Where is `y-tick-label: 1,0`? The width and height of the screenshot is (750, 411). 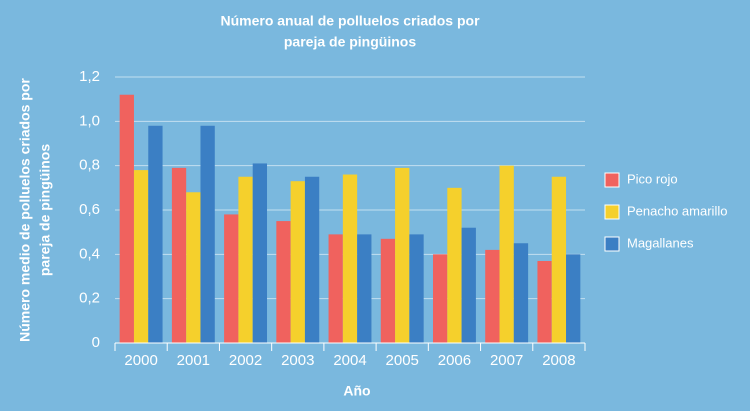
y-tick-label: 1,0 is located at coordinates (89, 120).